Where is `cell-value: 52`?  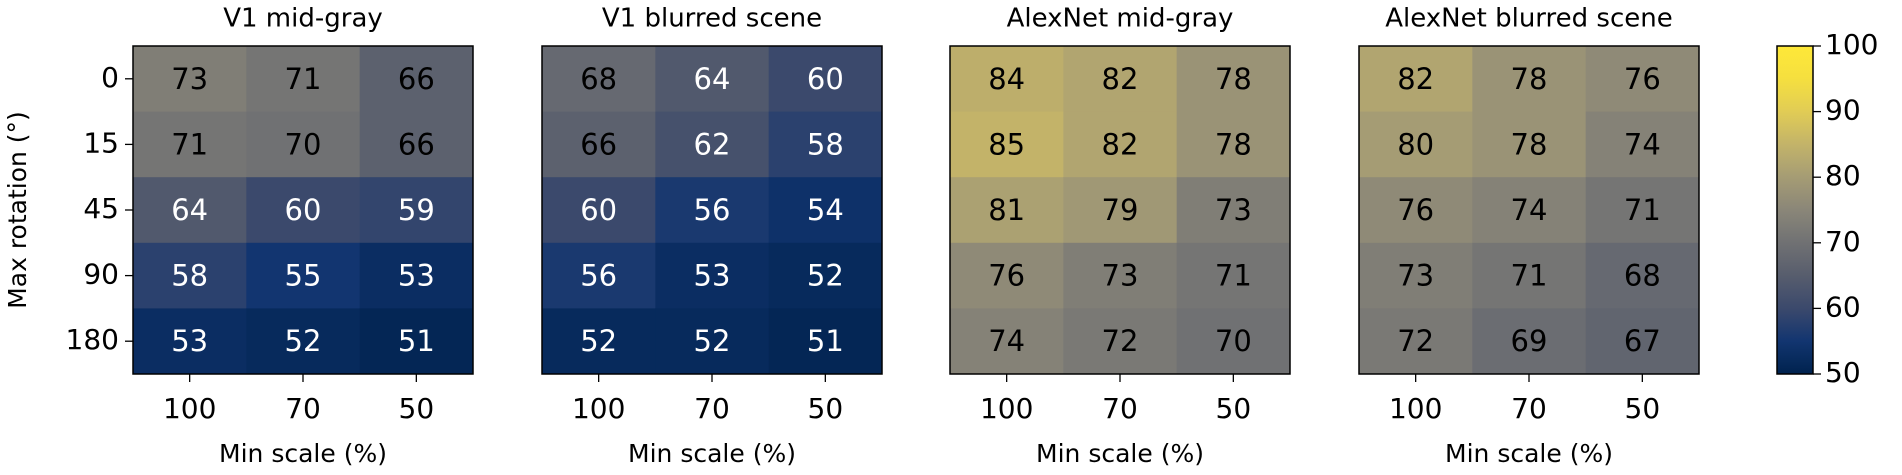
cell-value: 52 is located at coordinates (712, 341).